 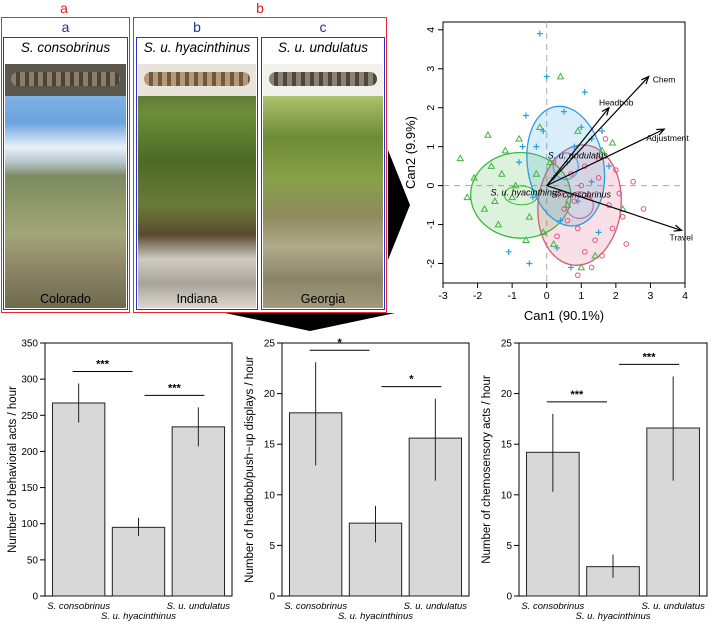 I want to click on x-tick-label: 2, so click(x=616, y=296).